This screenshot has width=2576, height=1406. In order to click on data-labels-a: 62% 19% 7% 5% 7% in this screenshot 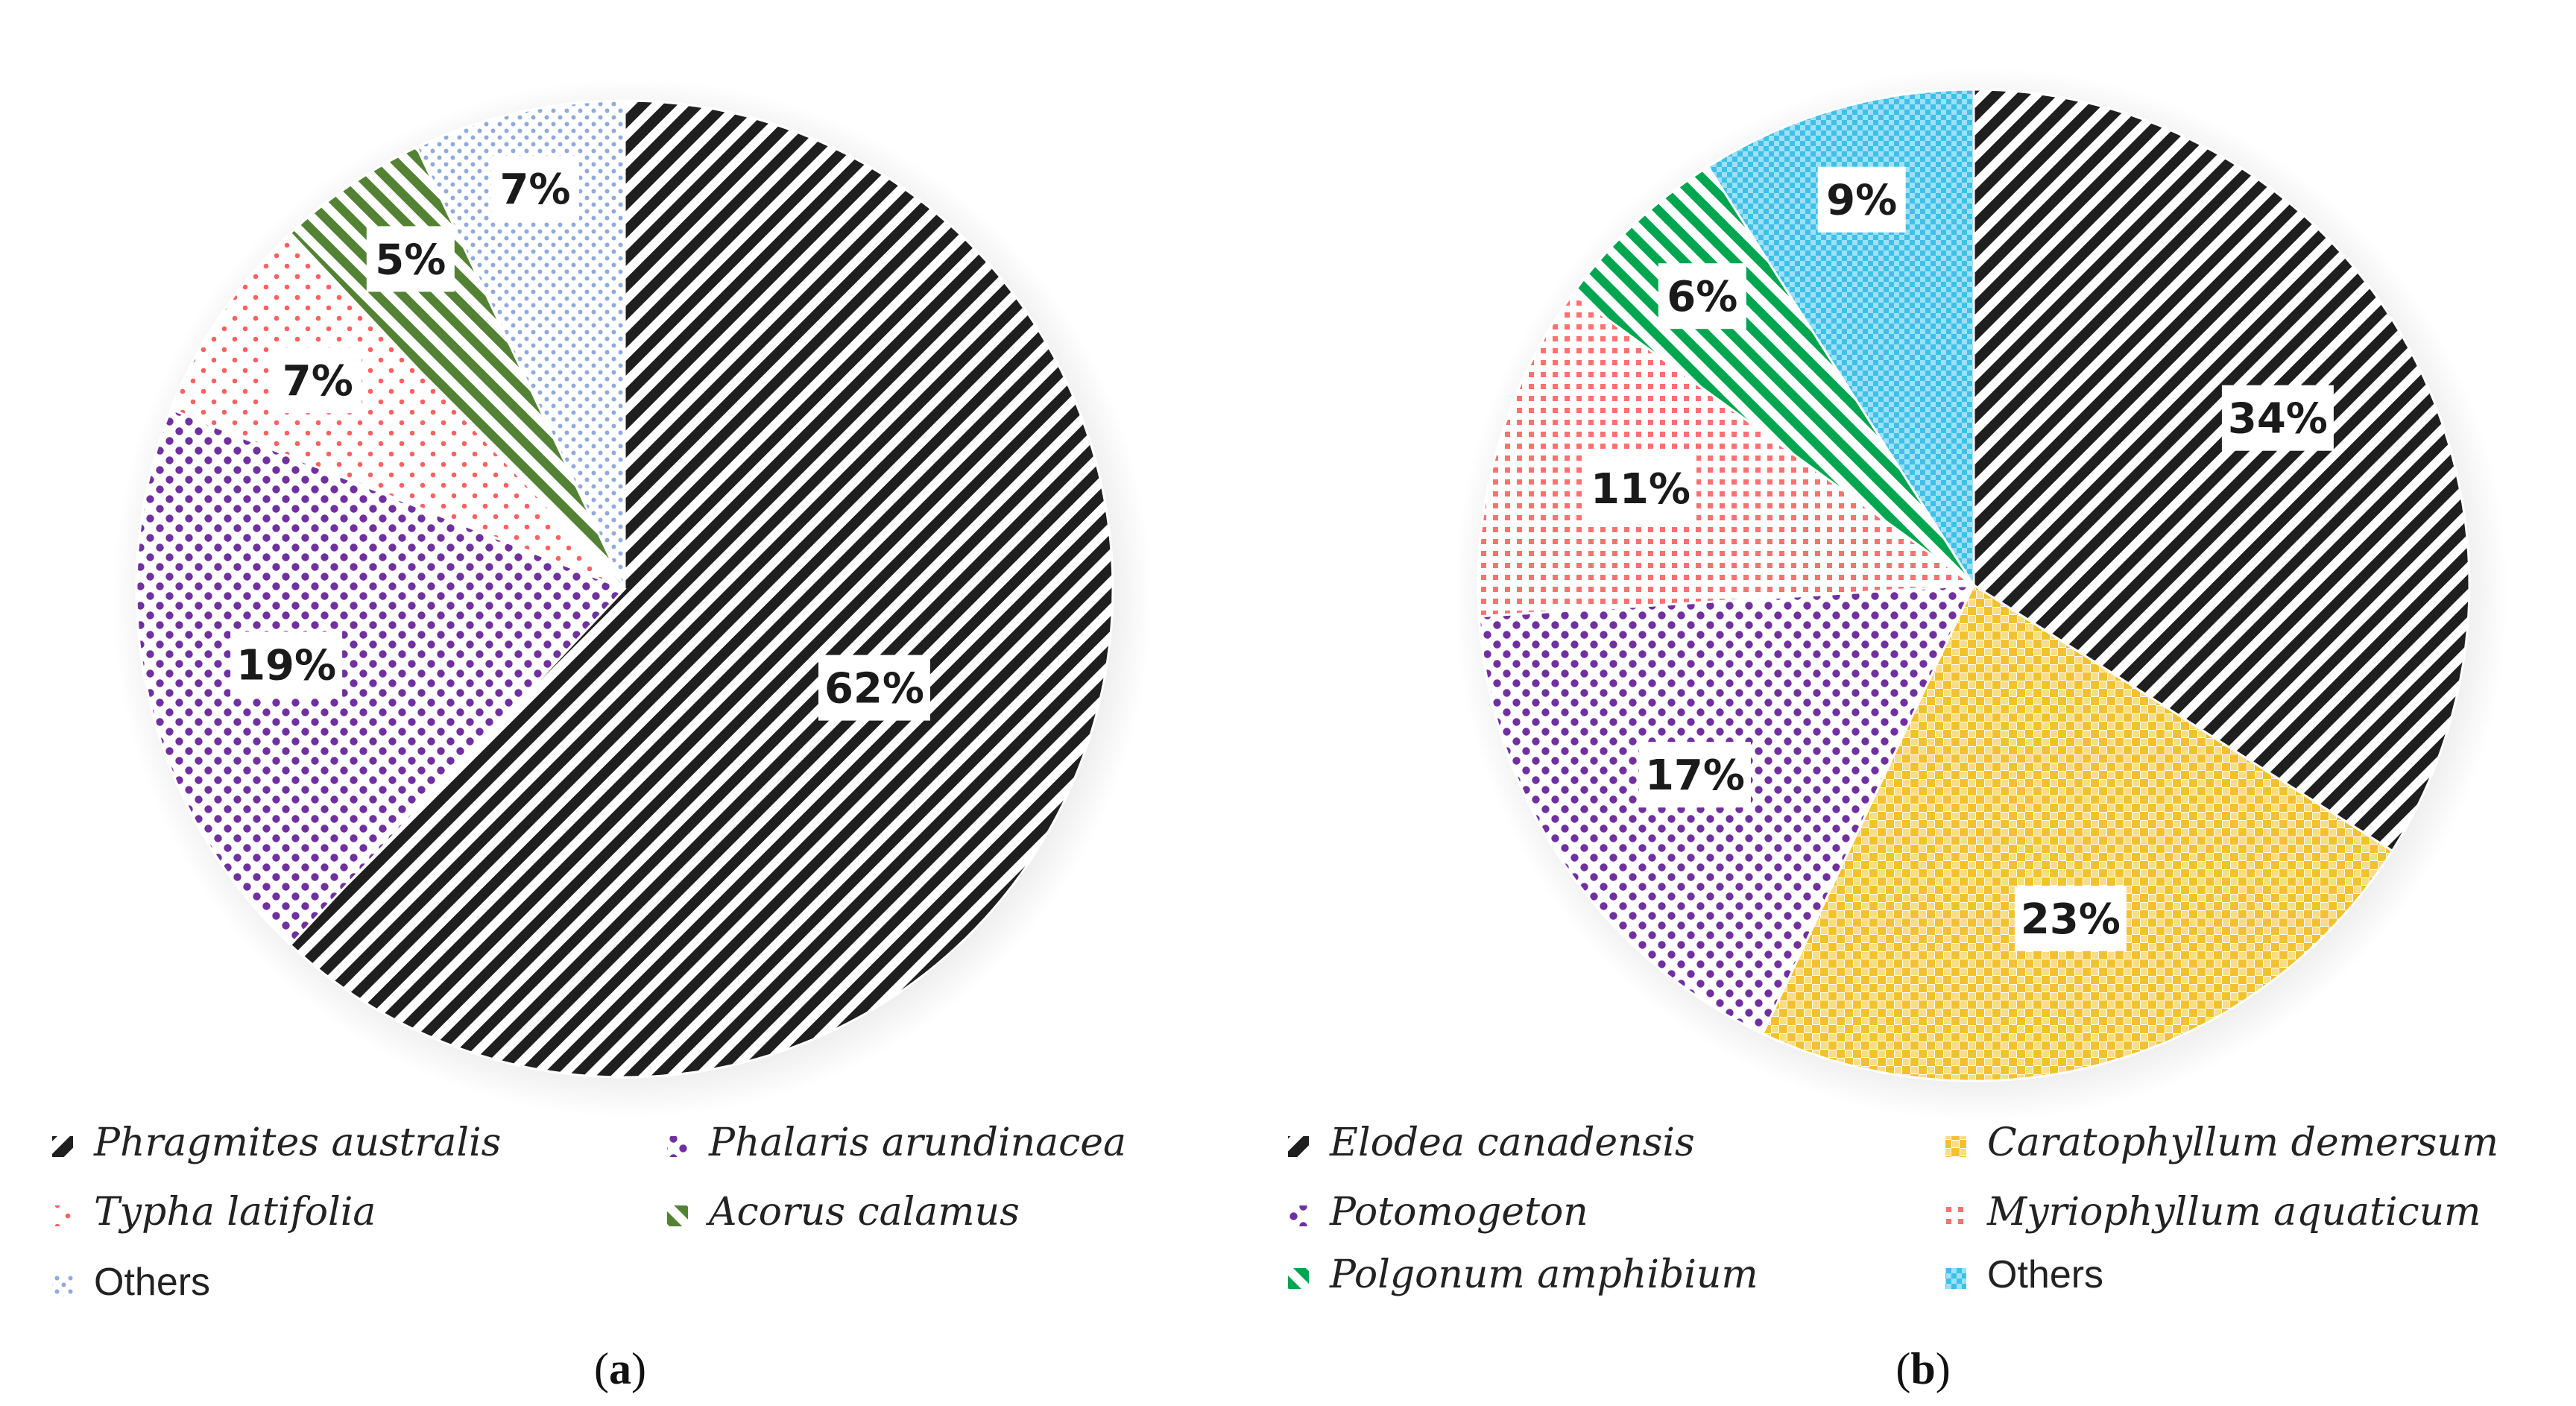, I will do `click(580, 438)`.